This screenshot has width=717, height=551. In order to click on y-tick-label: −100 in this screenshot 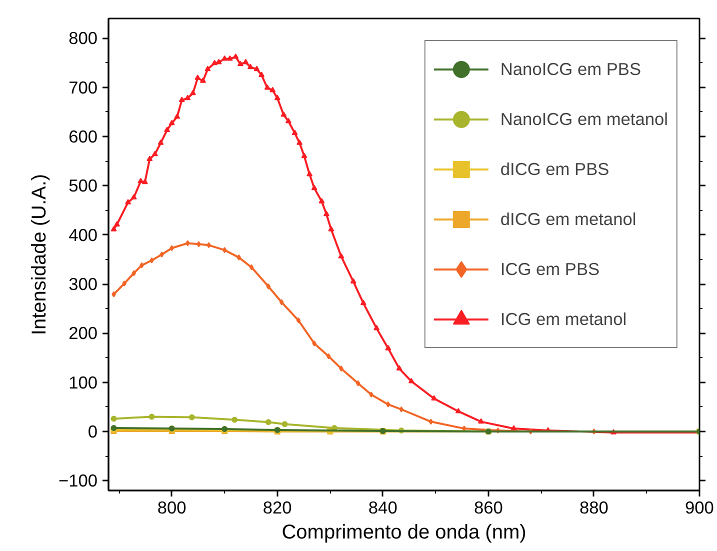, I will do `click(78, 480)`.